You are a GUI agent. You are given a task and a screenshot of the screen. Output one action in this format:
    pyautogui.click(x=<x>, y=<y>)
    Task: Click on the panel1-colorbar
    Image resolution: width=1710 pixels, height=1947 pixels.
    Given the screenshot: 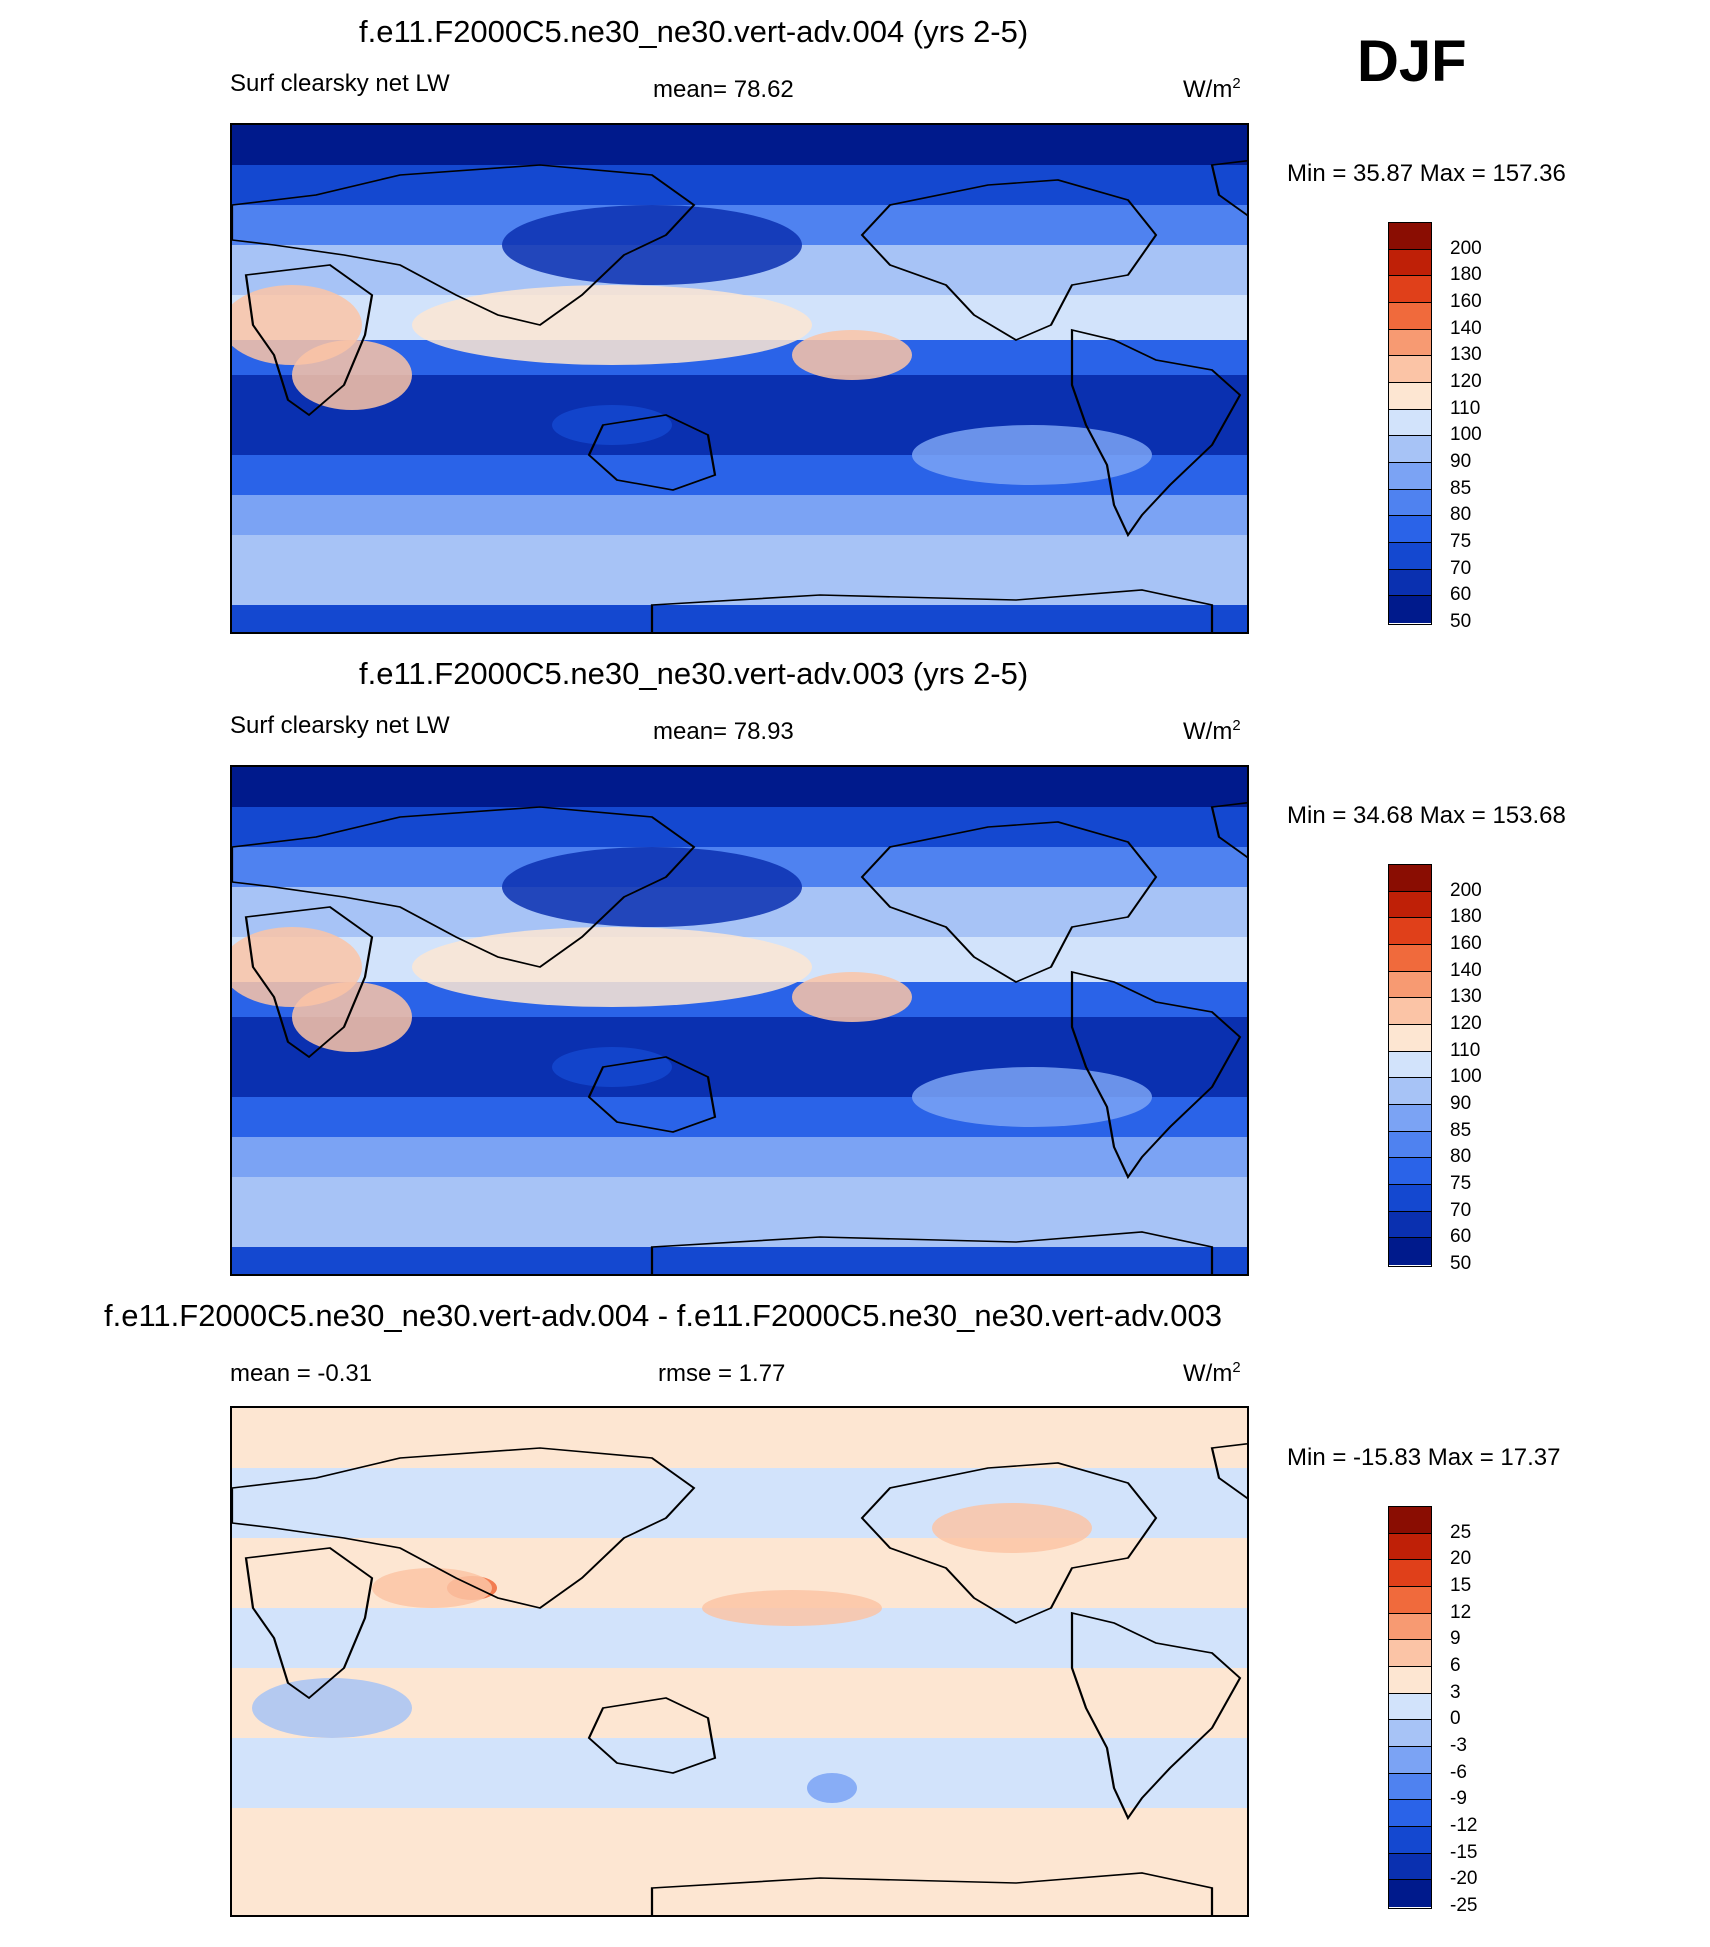 What is the action you would take?
    pyautogui.click(x=1410, y=423)
    